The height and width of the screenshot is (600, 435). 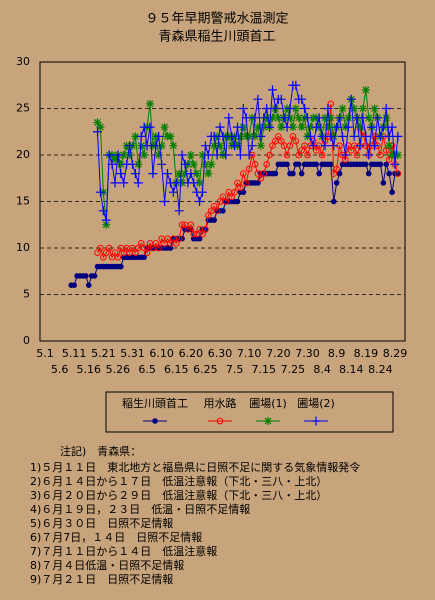 What do you see at coordinates (23, 108) in the screenshot?
I see `y-tick-label: 25` at bounding box center [23, 108].